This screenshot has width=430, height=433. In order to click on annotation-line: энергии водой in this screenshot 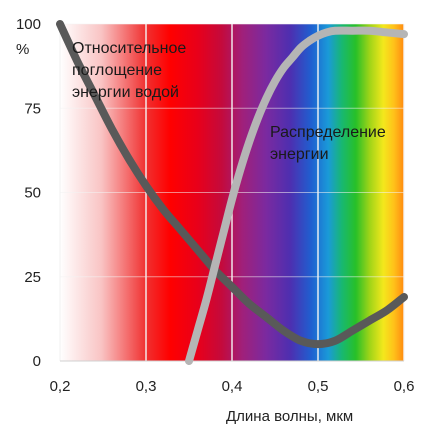, I will do `click(125, 92)`.